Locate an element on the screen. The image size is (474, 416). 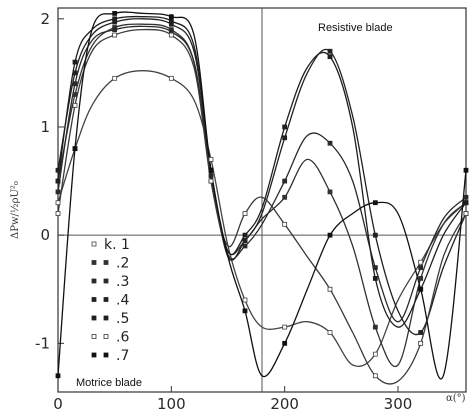
x-tick-label: 0 is located at coordinates (58, 404).